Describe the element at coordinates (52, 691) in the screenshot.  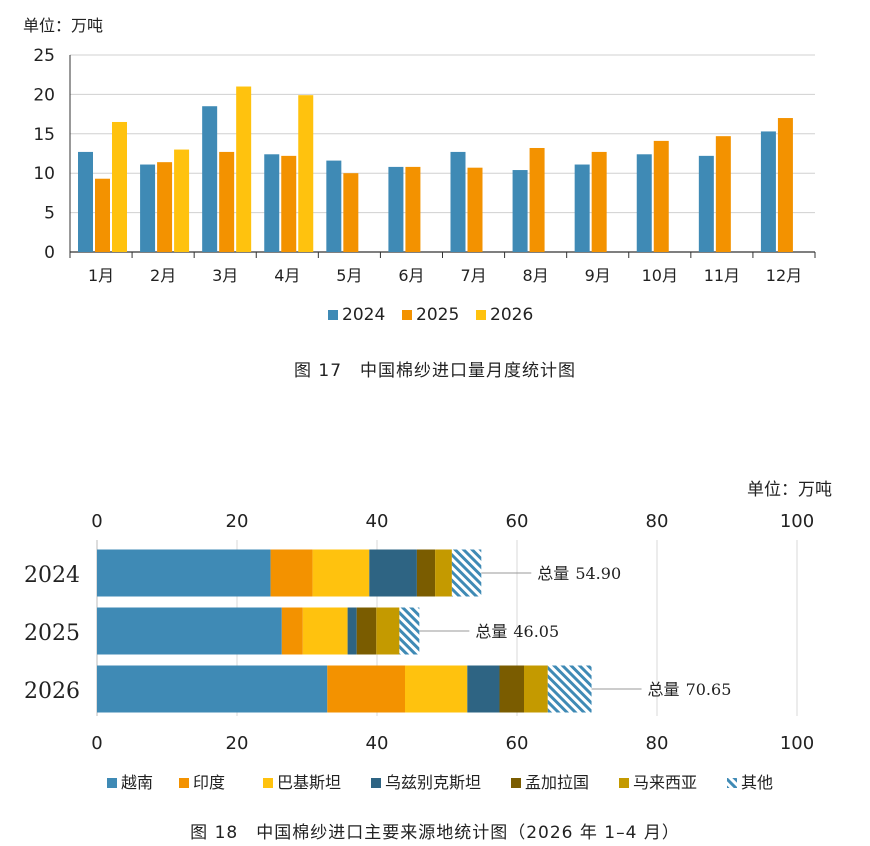
I see `y-category-label: 2026` at that location.